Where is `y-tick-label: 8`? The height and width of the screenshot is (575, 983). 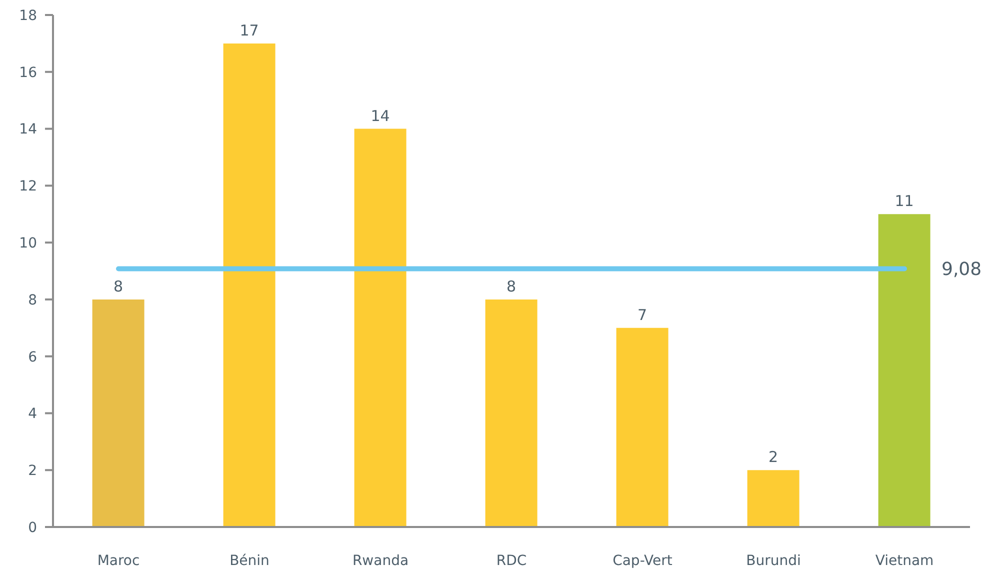 y-tick-label: 8 is located at coordinates (32, 300).